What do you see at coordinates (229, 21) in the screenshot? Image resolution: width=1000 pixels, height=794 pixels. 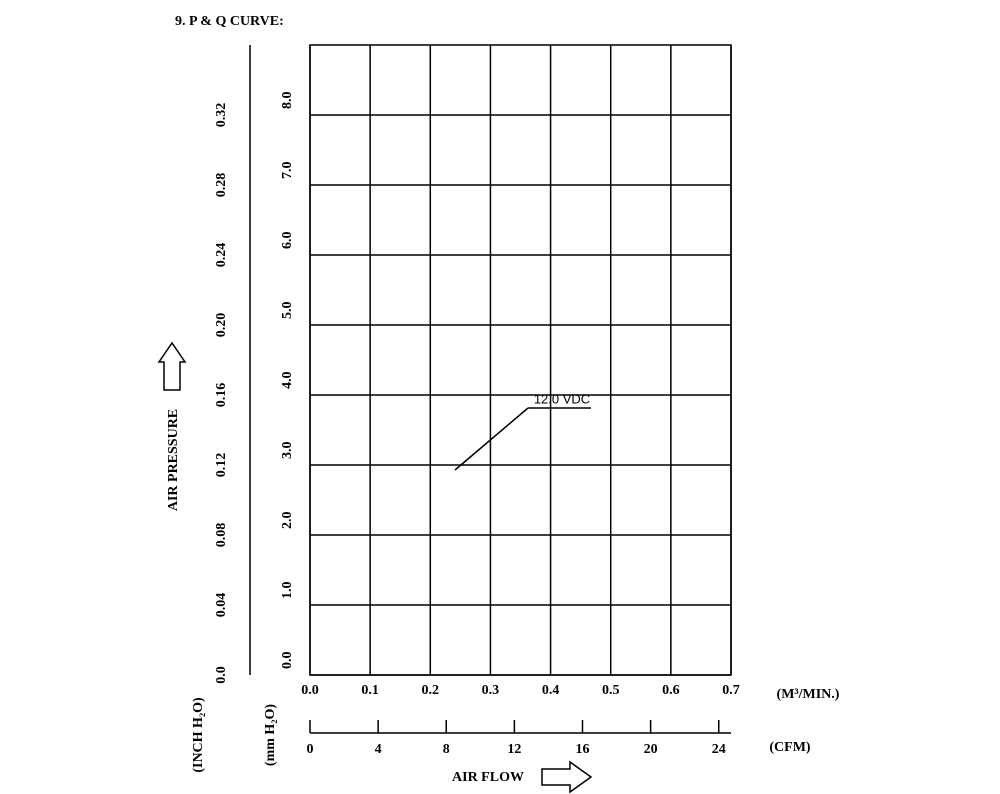 I see `chart-title: 9. P & Q CURVE:` at bounding box center [229, 21].